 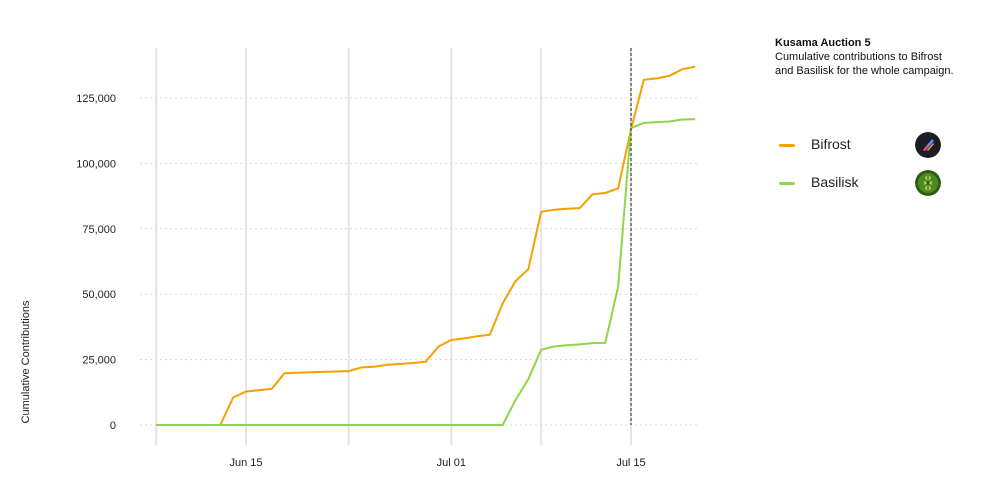 I want to click on y-axis-ticks: 0 25,000 50,000 75,000 100,000 125,000, so click(x=96, y=262).